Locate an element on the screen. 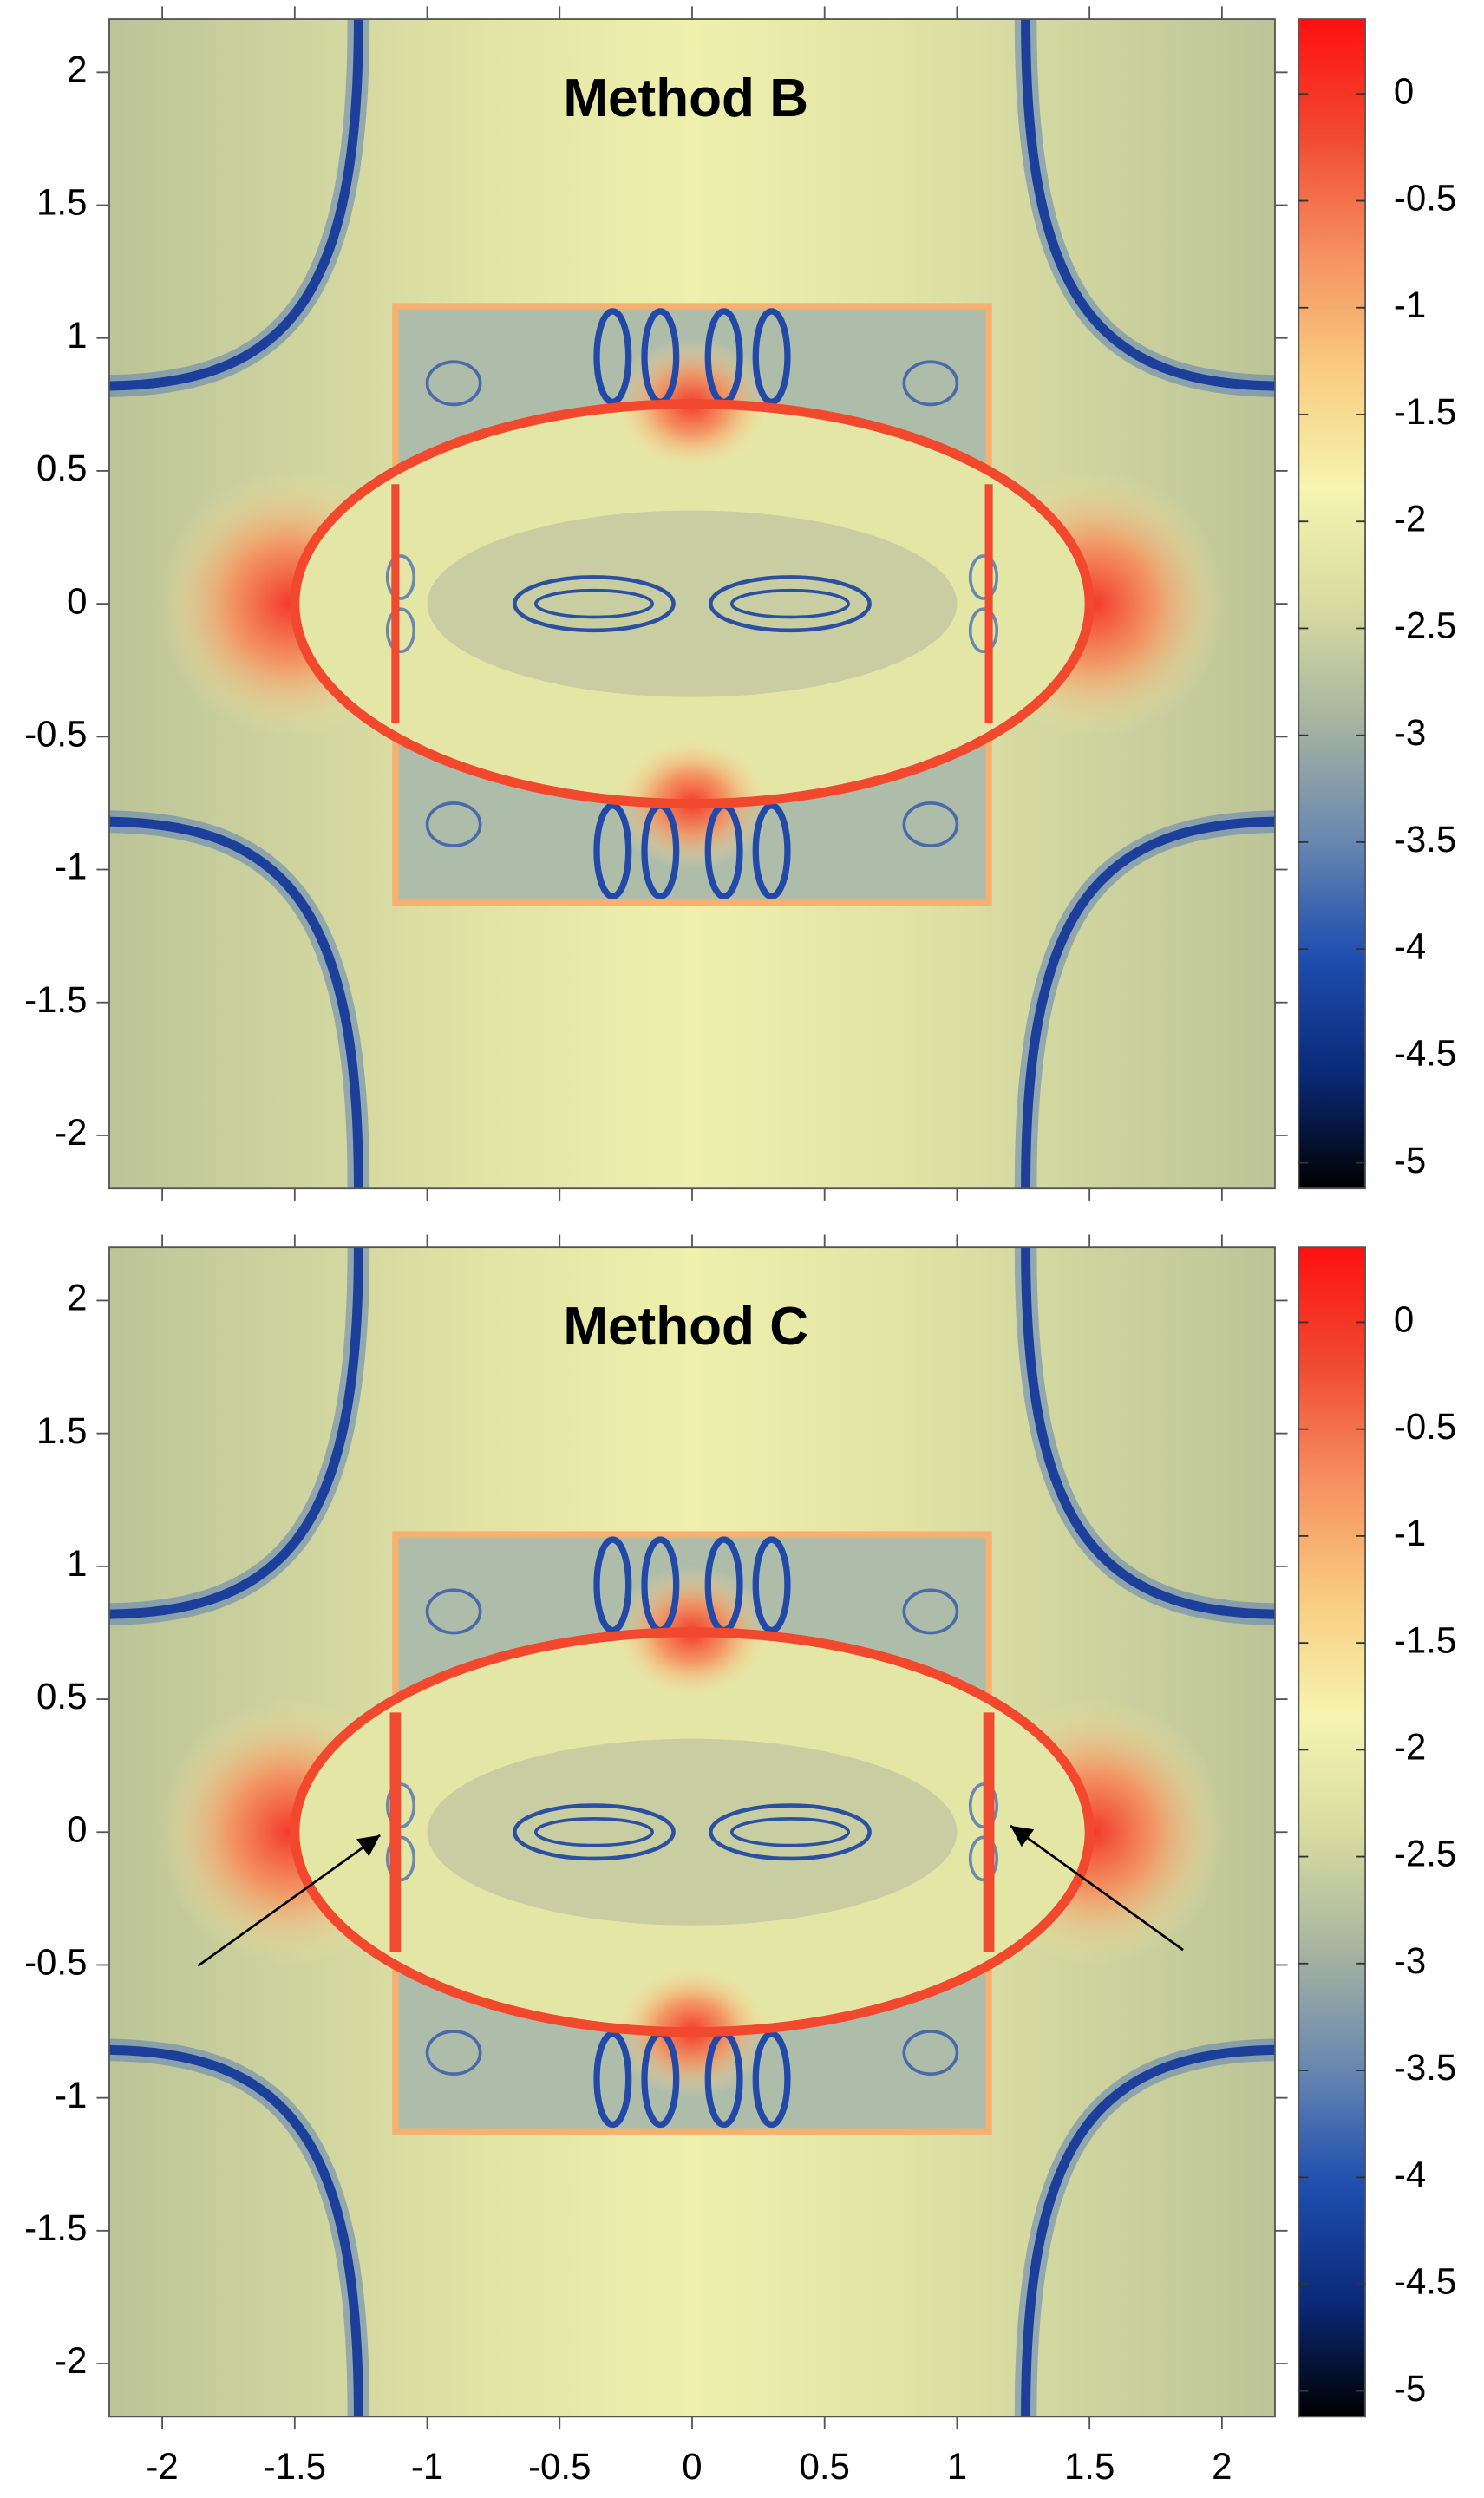 Image resolution: width=1484 pixels, height=2498 pixels. x-tick-label: 1 is located at coordinates (957, 2466).